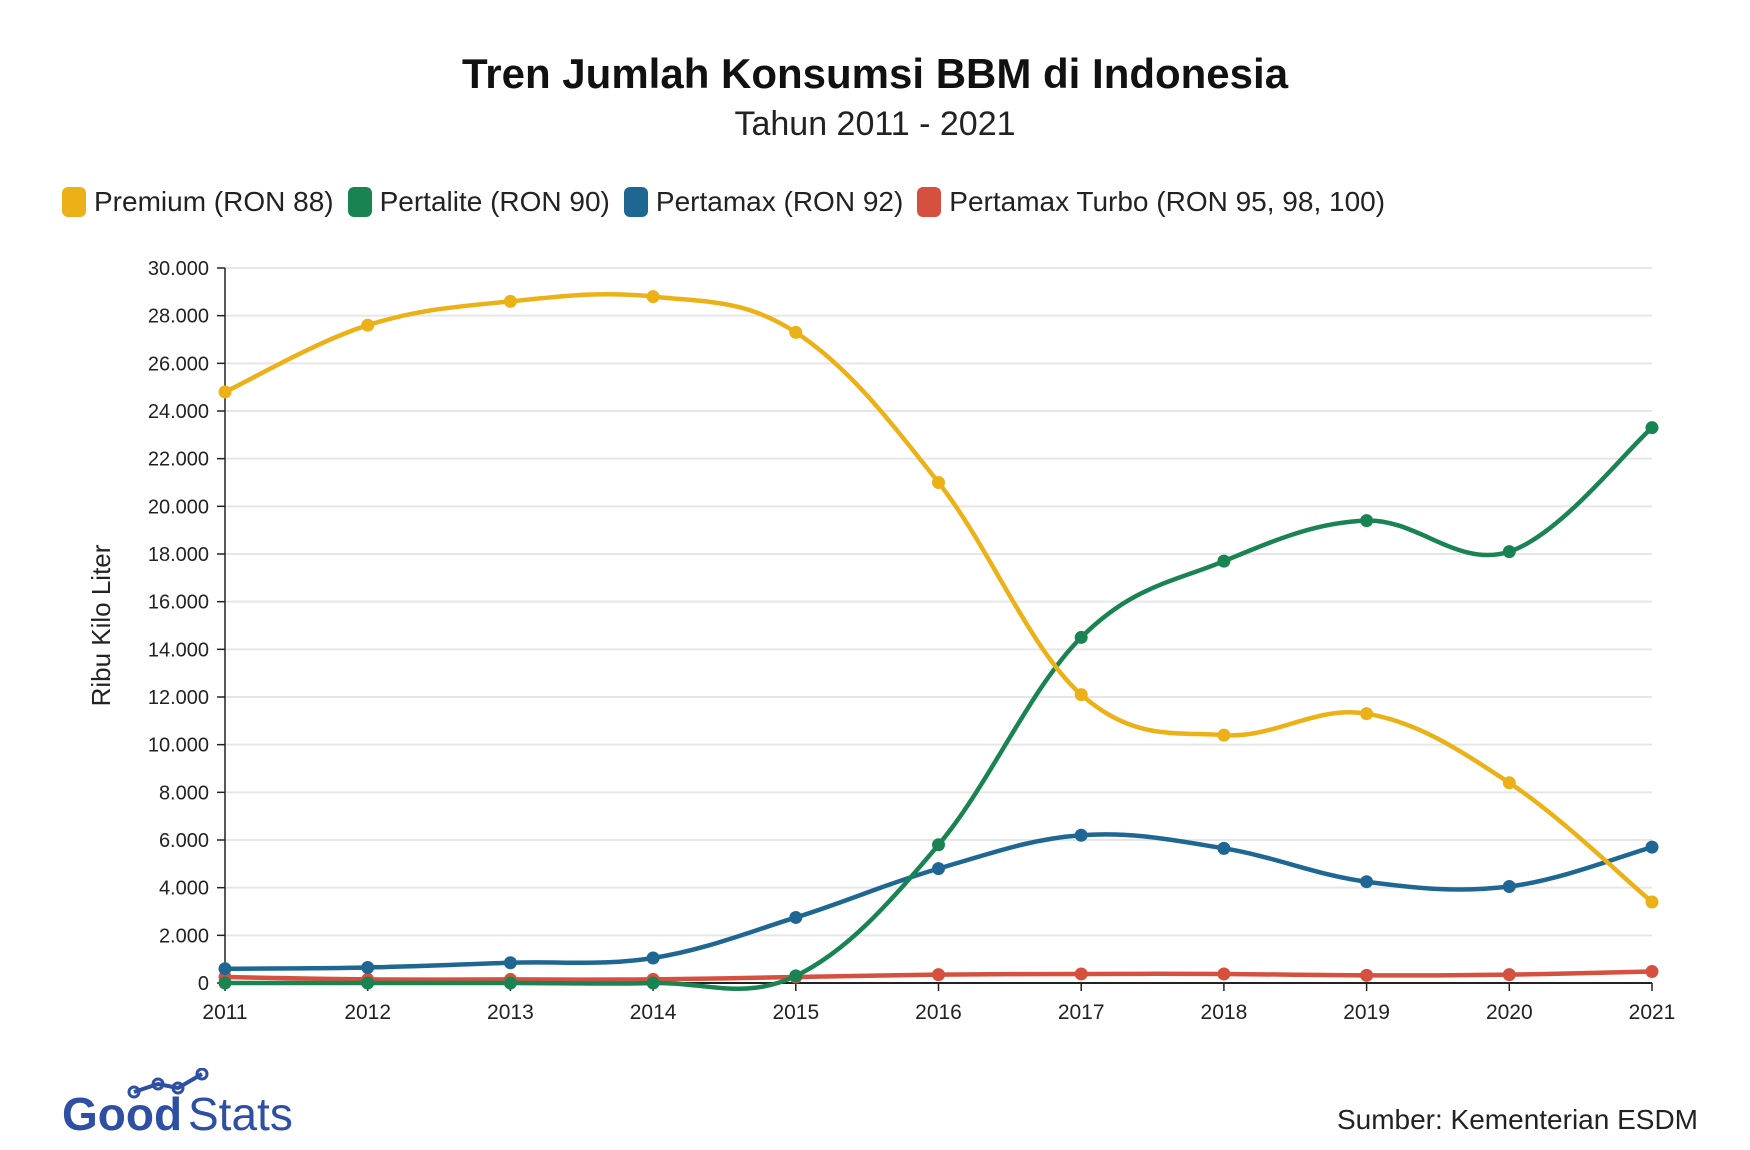  I want to click on x-tick-label: 2013, so click(510, 1012).